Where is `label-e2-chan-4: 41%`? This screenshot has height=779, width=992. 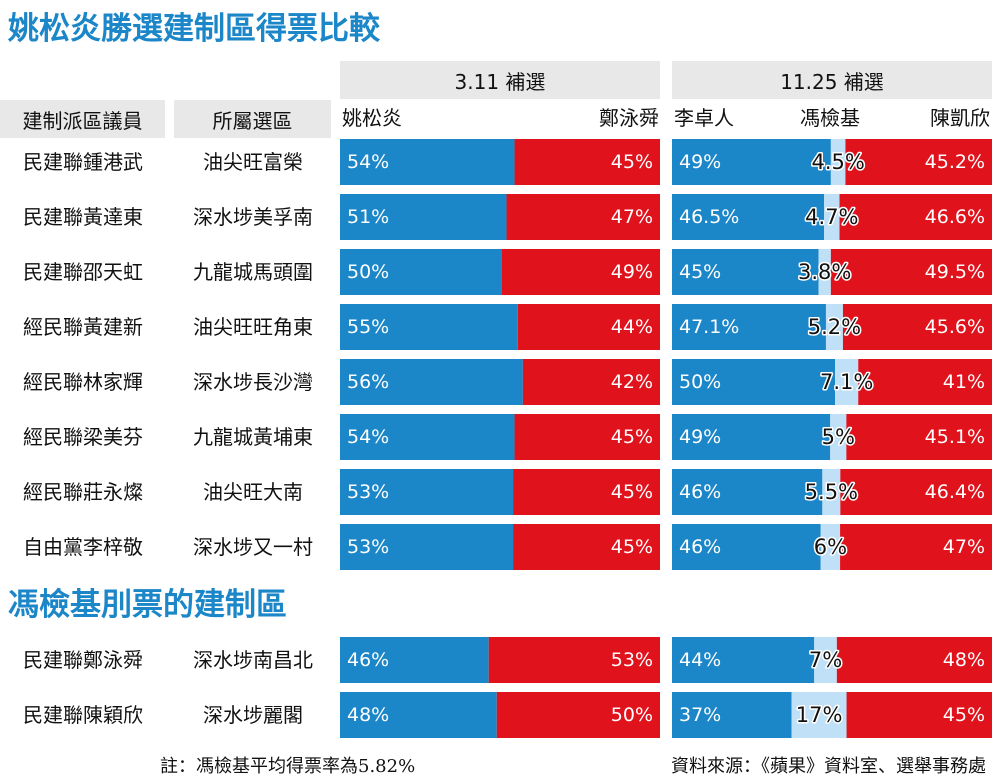
label-e2-chan-4: 41% is located at coordinates (964, 382).